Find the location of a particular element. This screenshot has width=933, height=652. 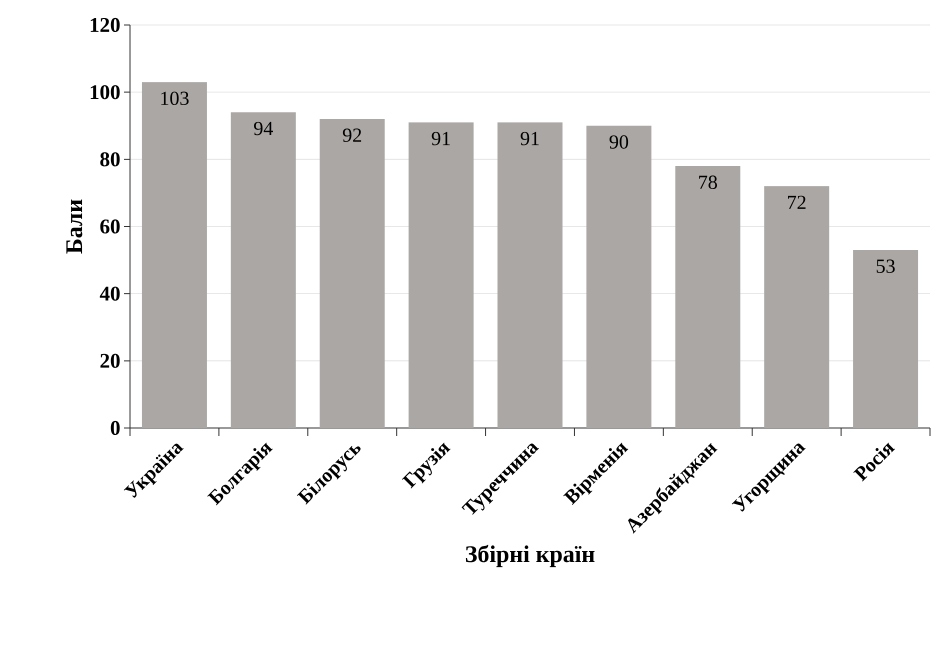

x-axis-title: Збірні країн is located at coordinates (530, 556).